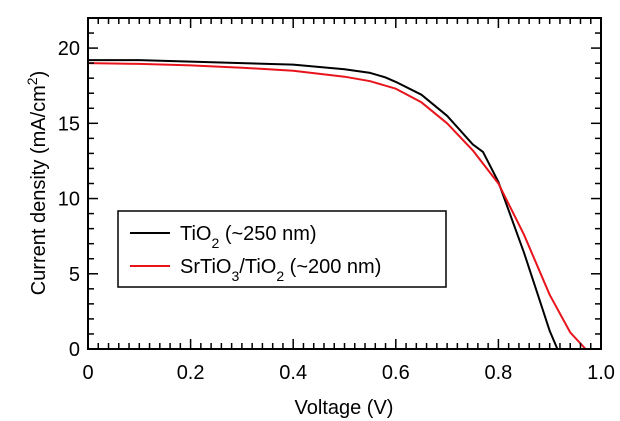  Describe the element at coordinates (69, 124) in the screenshot. I see `y-tick-label: 15` at that location.